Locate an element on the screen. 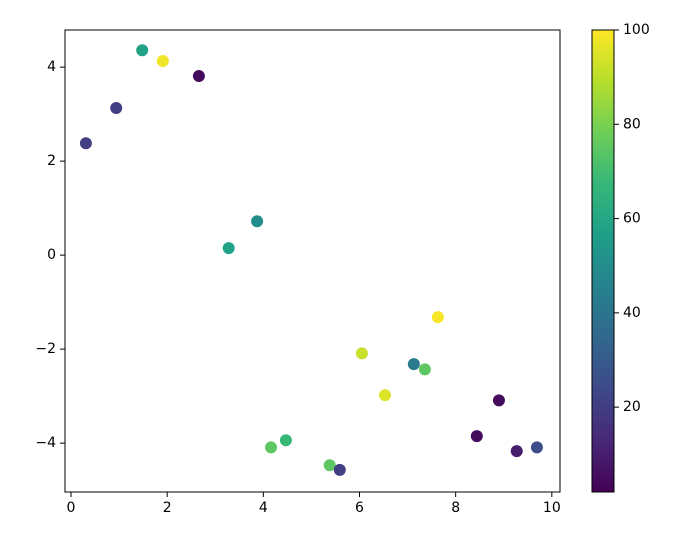  y-tick-label: −2 is located at coordinates (45, 349).